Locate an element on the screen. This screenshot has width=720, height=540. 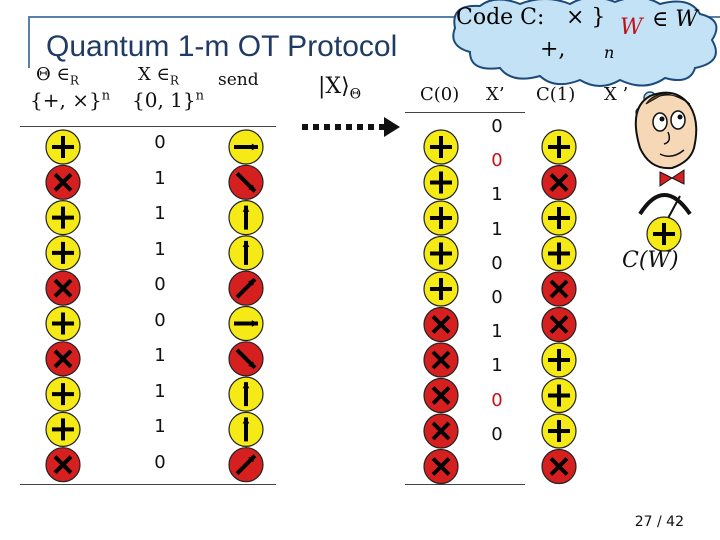
send-header: send is located at coordinates (238, 80).